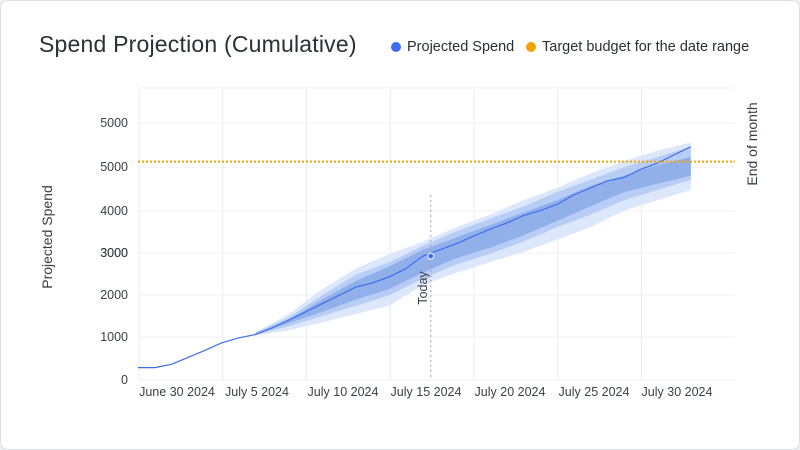  I want to click on today-point, so click(431, 256).